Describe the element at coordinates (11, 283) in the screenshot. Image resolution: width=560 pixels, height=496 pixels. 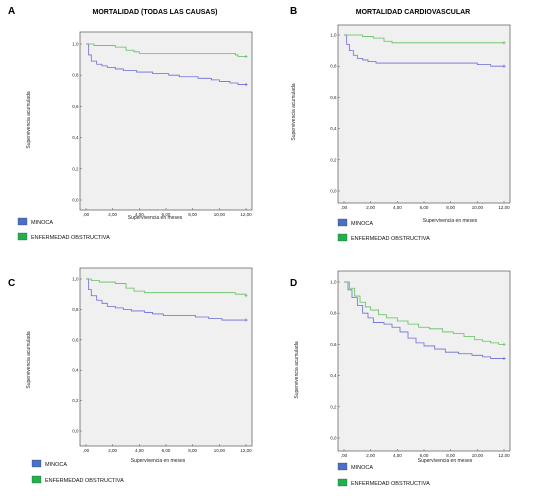
I see `panel-letter: C` at that location.